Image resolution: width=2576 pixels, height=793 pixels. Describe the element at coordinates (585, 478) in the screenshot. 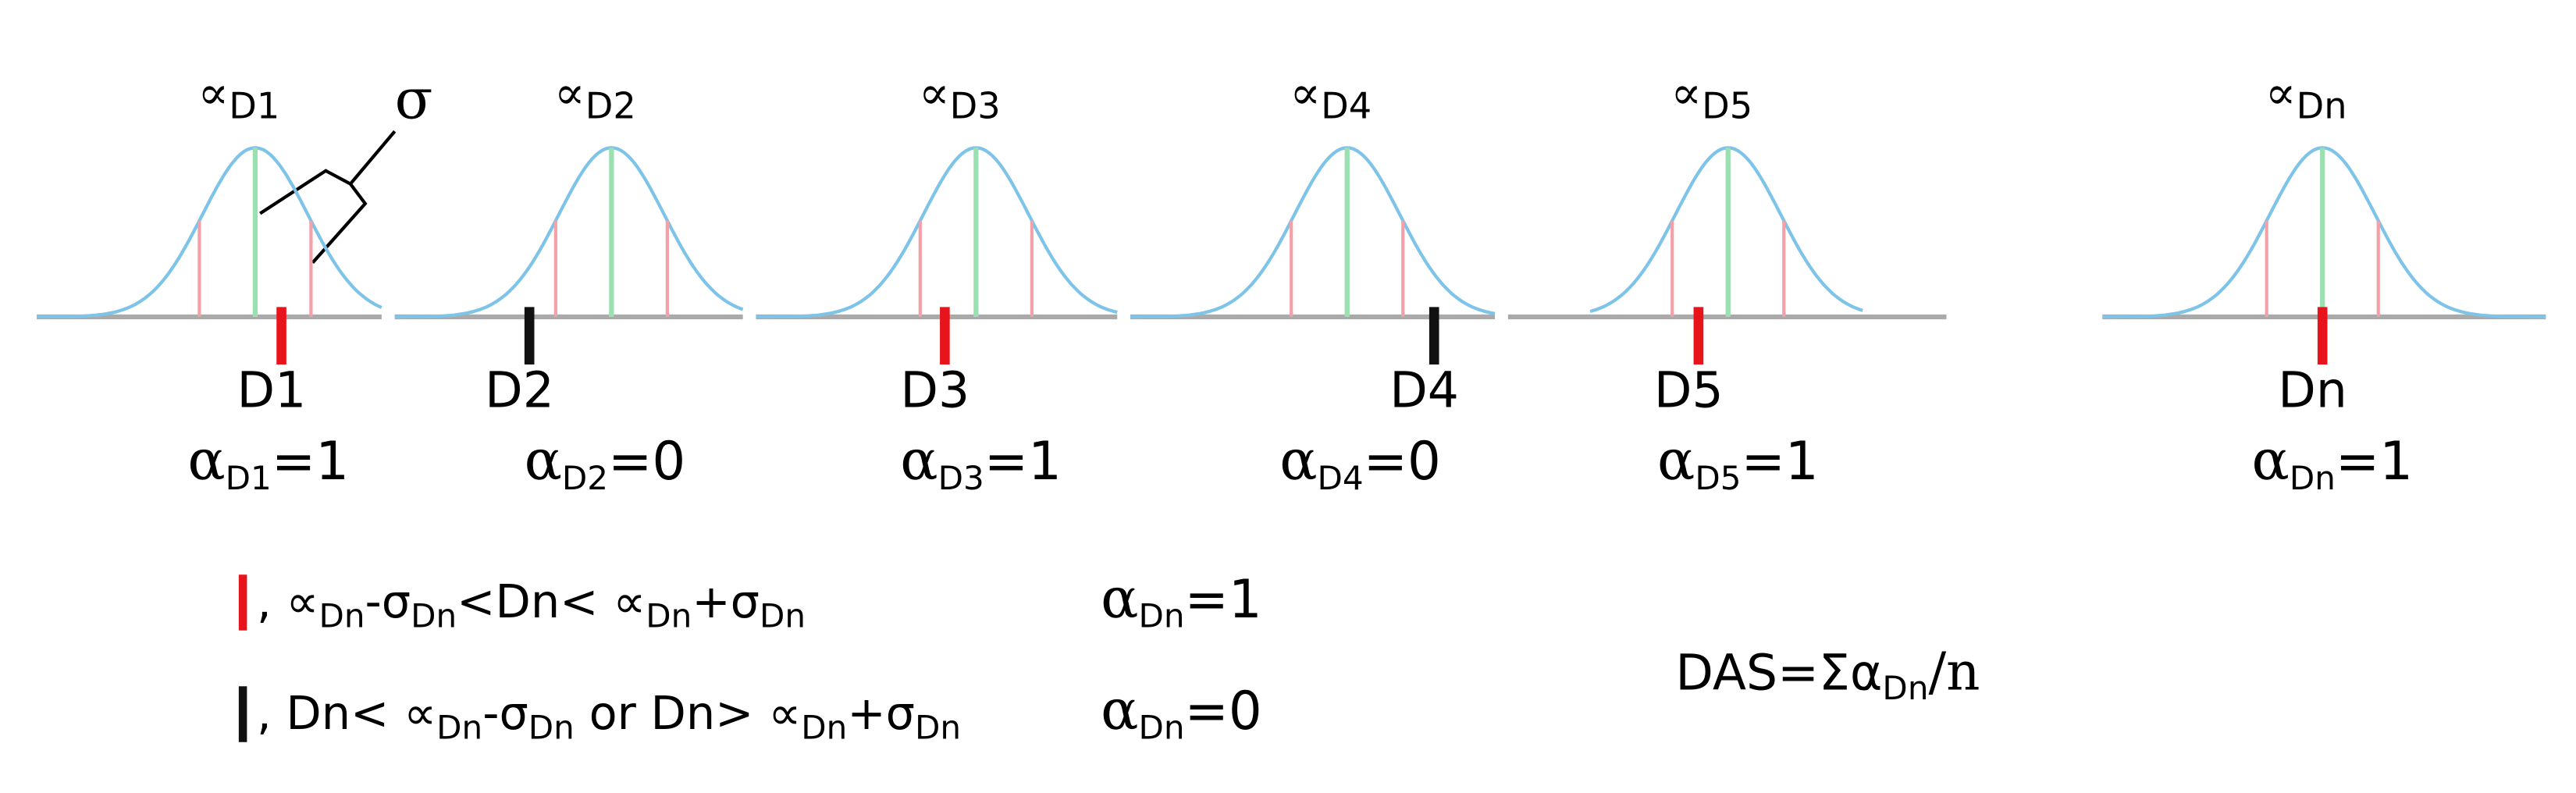

I see `alpha-sub: D2` at that location.